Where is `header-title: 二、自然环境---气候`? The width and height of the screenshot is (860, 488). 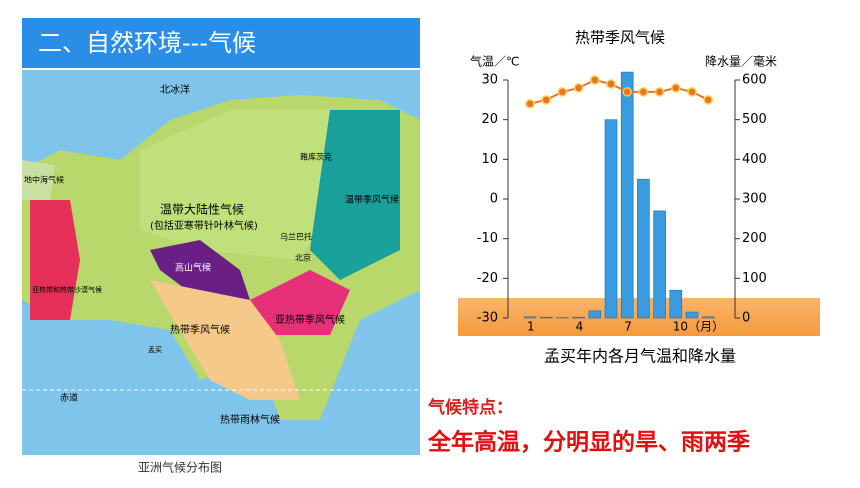
header-title: 二、自然环境---气候 is located at coordinates (147, 43).